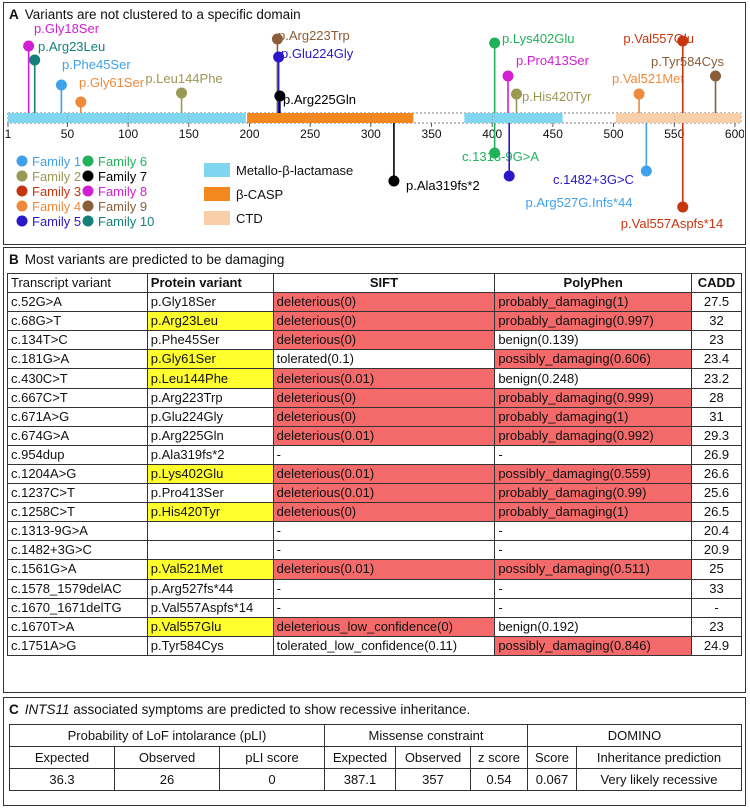 The height and width of the screenshot is (809, 750). What do you see at coordinates (210, 454) in the screenshot?
I see `protein-cell: p.Ala319fs*2` at bounding box center [210, 454].